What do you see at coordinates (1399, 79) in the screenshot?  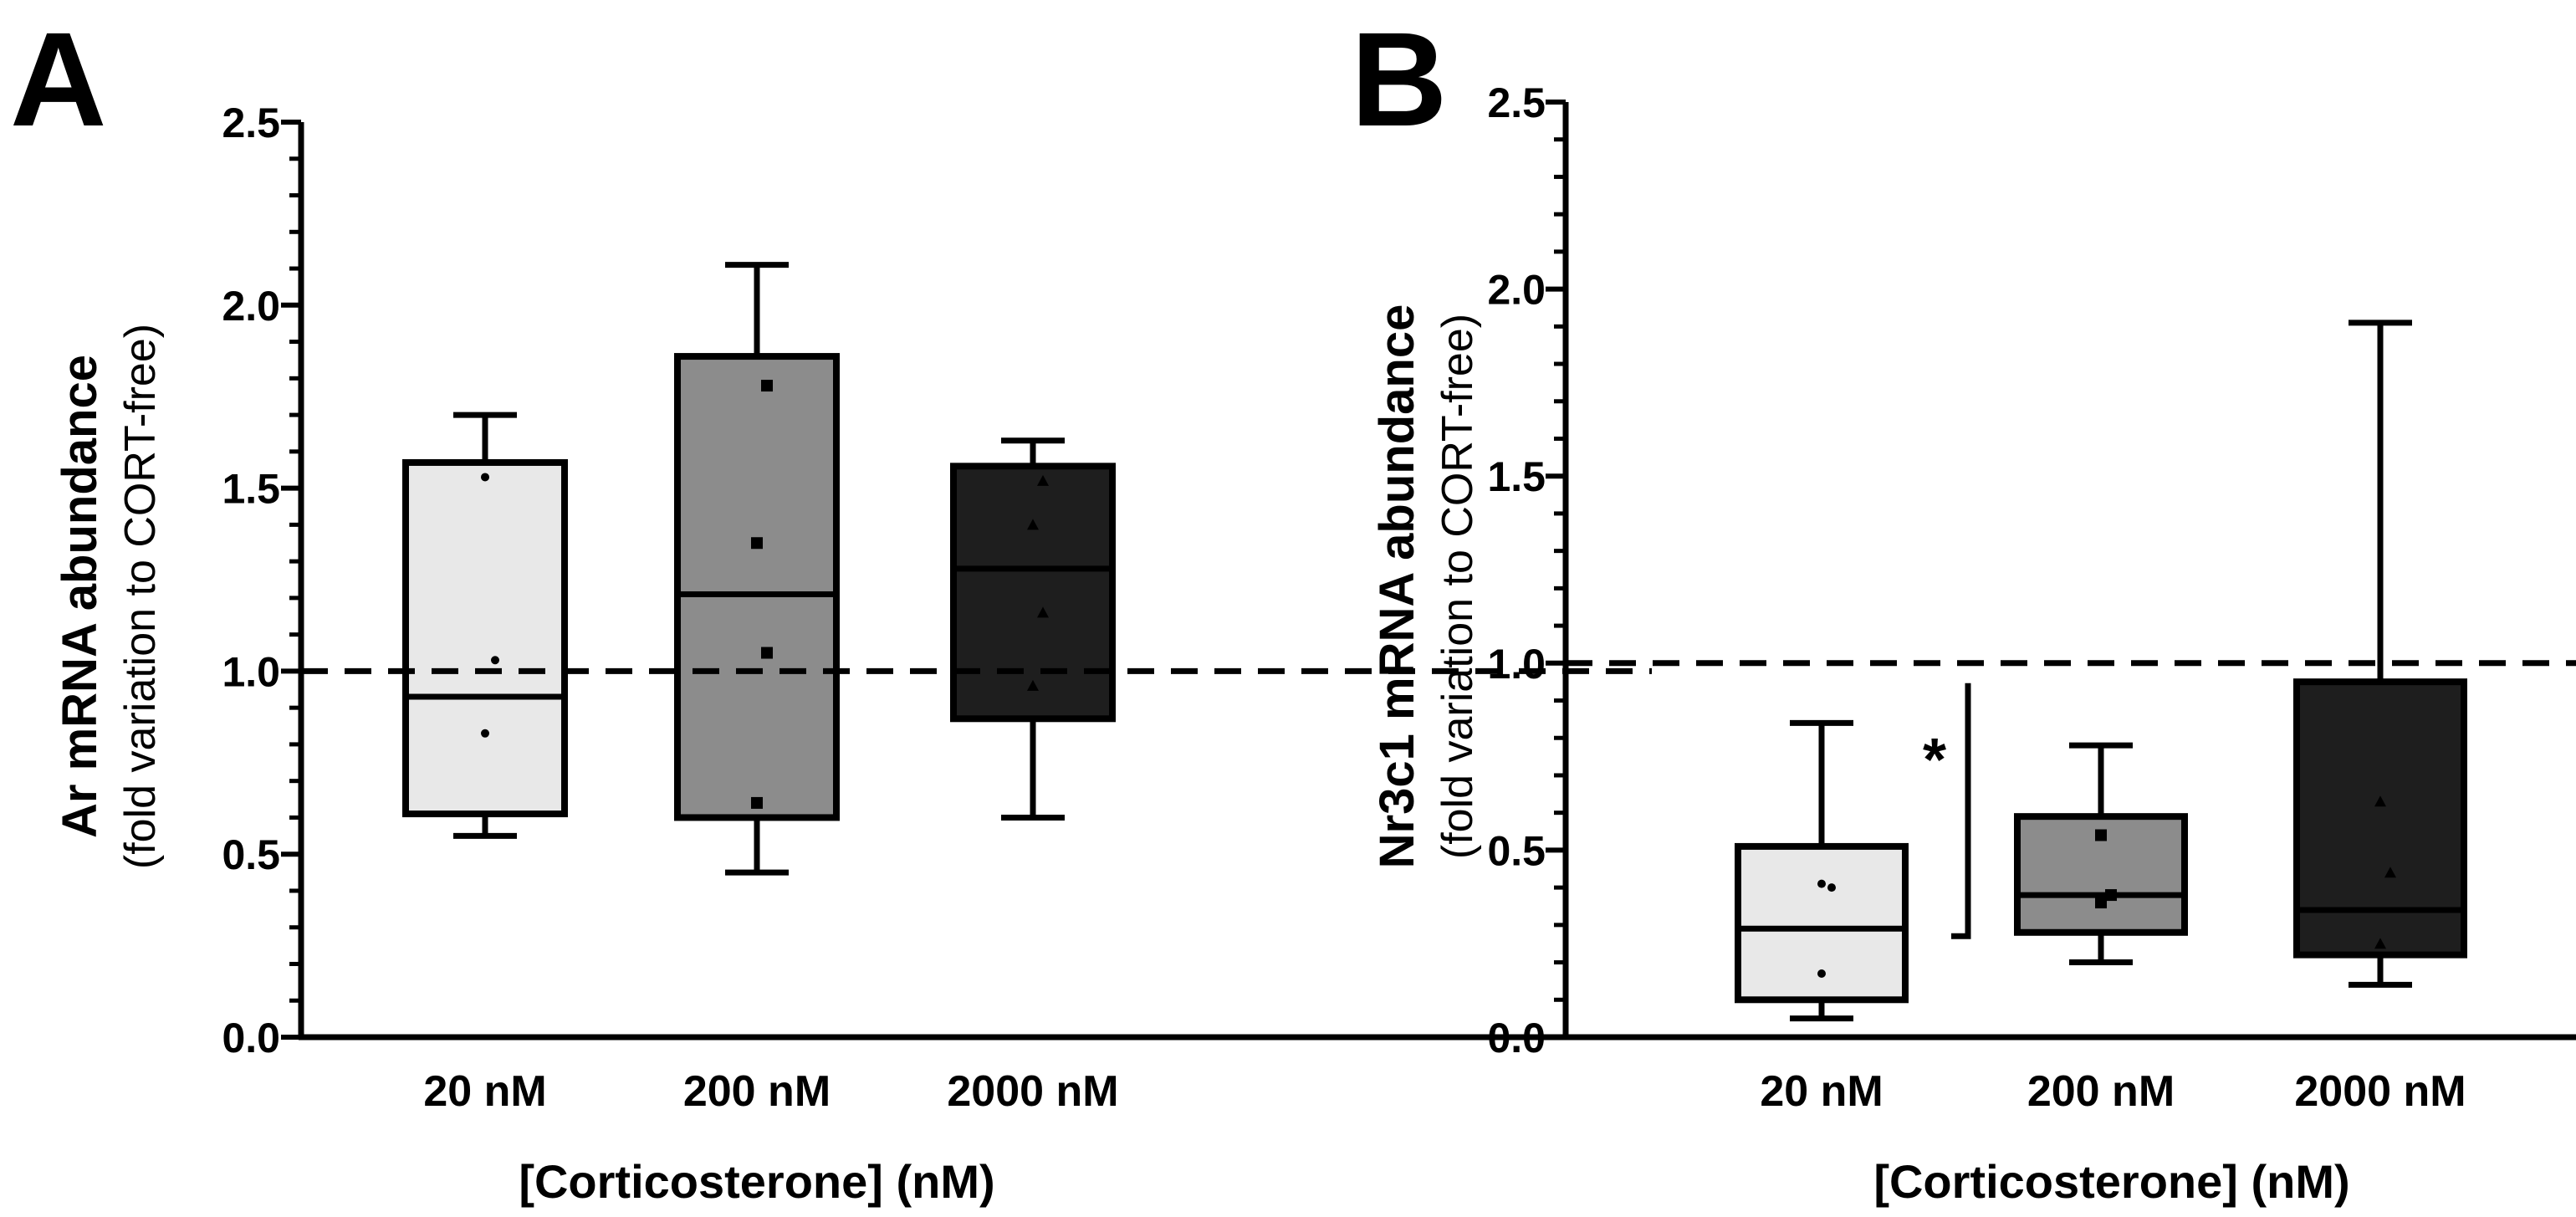 I see `panel-letter: B` at bounding box center [1399, 79].